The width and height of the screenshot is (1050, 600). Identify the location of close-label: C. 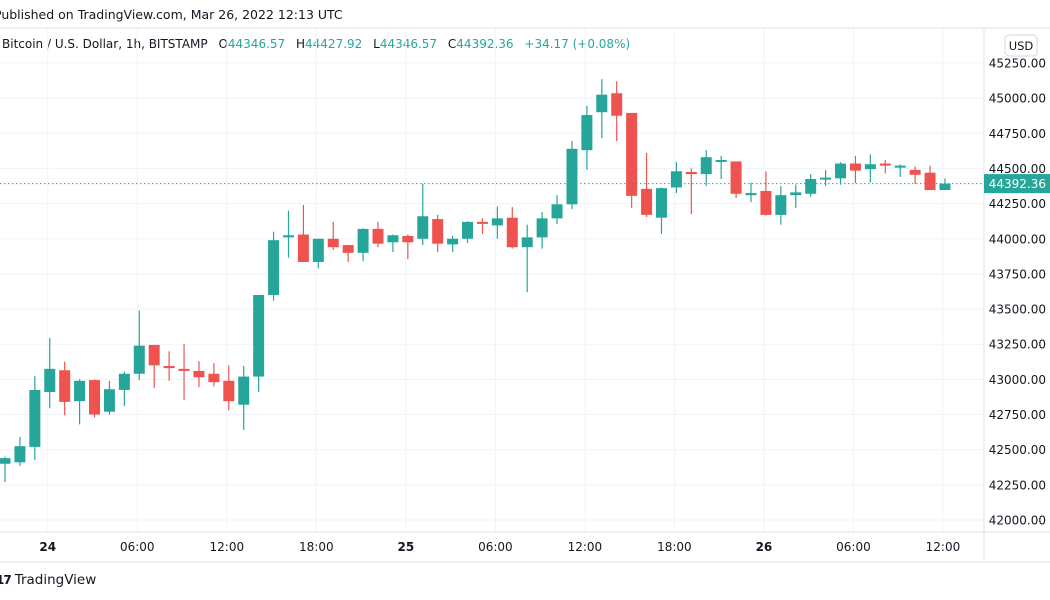
(452, 44).